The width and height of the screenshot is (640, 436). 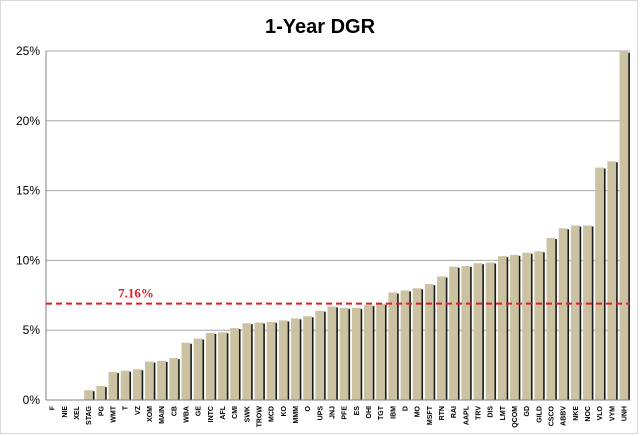 What do you see at coordinates (211, 414) in the screenshot?
I see `x-tick-label: INTC` at bounding box center [211, 414].